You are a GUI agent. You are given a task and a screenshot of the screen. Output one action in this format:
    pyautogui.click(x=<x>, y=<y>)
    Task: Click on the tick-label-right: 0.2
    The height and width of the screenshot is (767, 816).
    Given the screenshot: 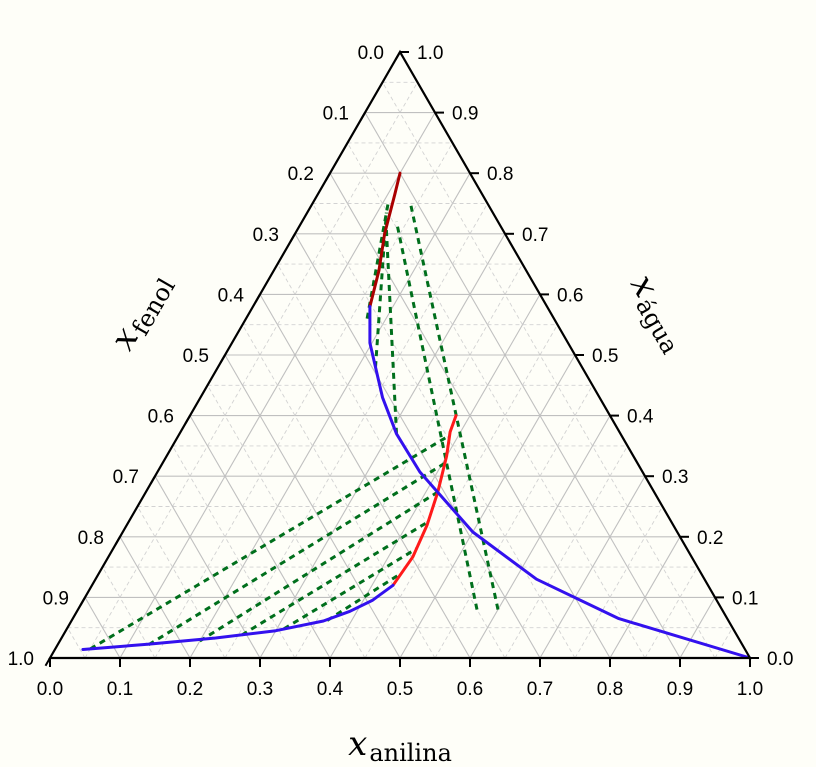 What is the action you would take?
    pyautogui.click(x=710, y=538)
    